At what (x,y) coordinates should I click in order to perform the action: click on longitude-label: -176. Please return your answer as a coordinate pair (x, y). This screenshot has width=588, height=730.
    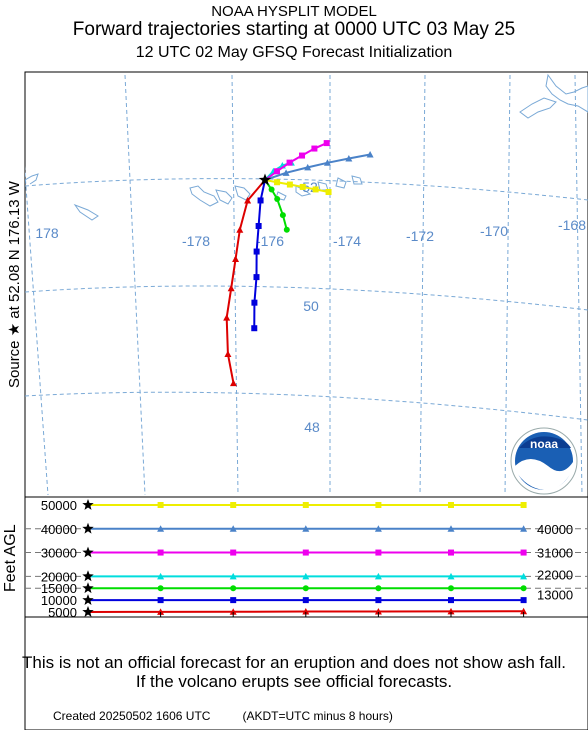
    Looking at the image, I should click on (270, 241).